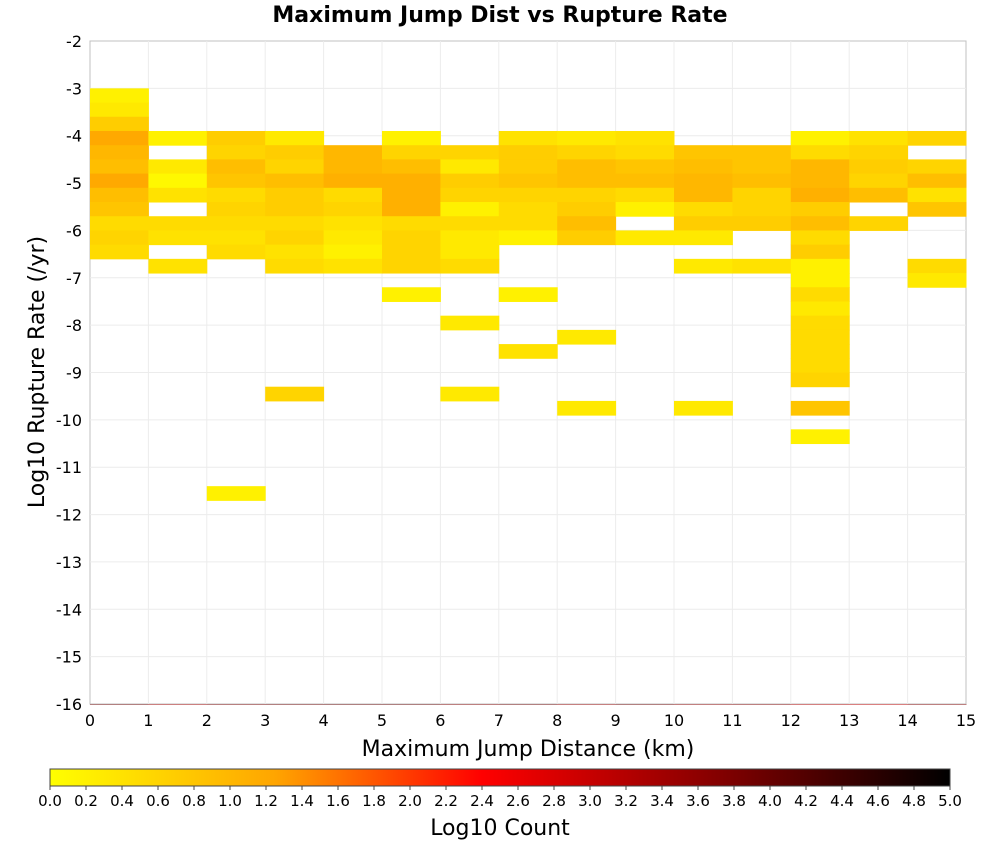 The height and width of the screenshot is (850, 1000). Describe the element at coordinates (907, 720) in the screenshot. I see `x-tick-label: 14` at that location.